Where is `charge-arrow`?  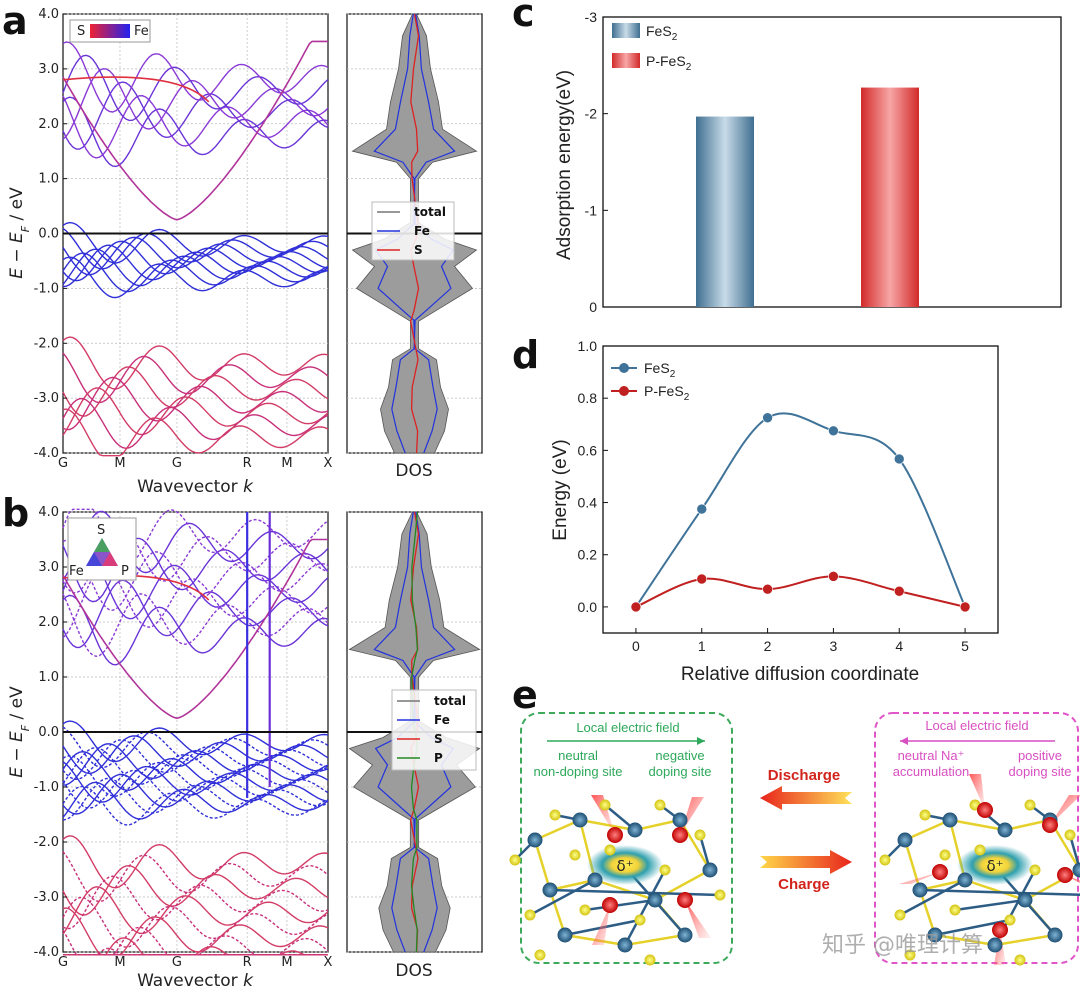 charge-arrow is located at coordinates (806, 862).